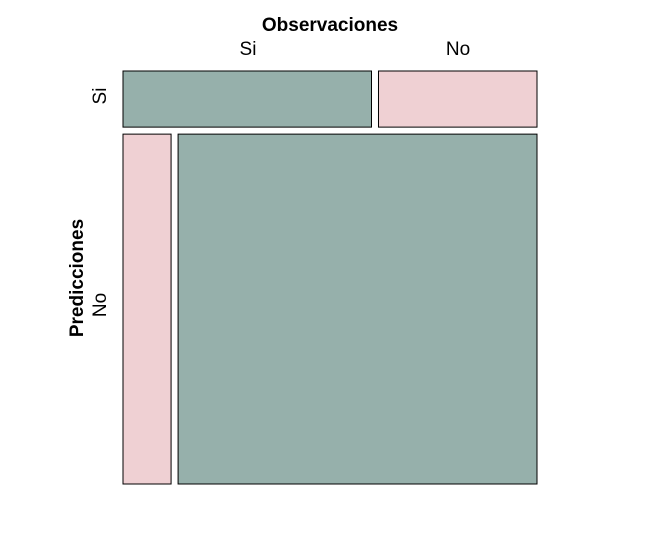 The width and height of the screenshot is (661, 557). I want to click on y-tick-label-no: No, so click(100, 305).